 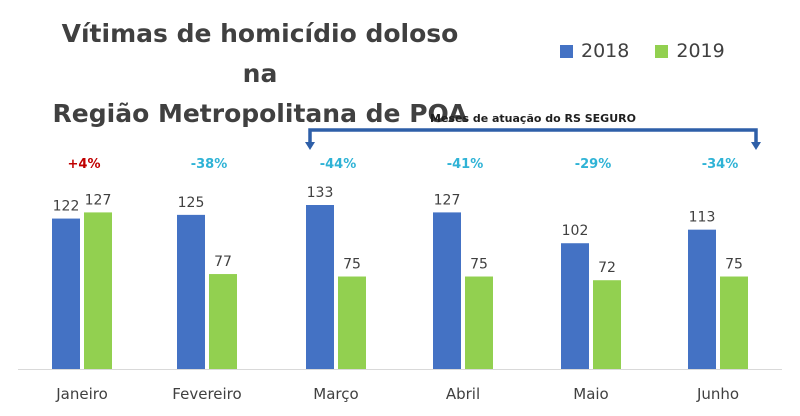 I want to click on bar-2018-abril, so click(x=447, y=290).